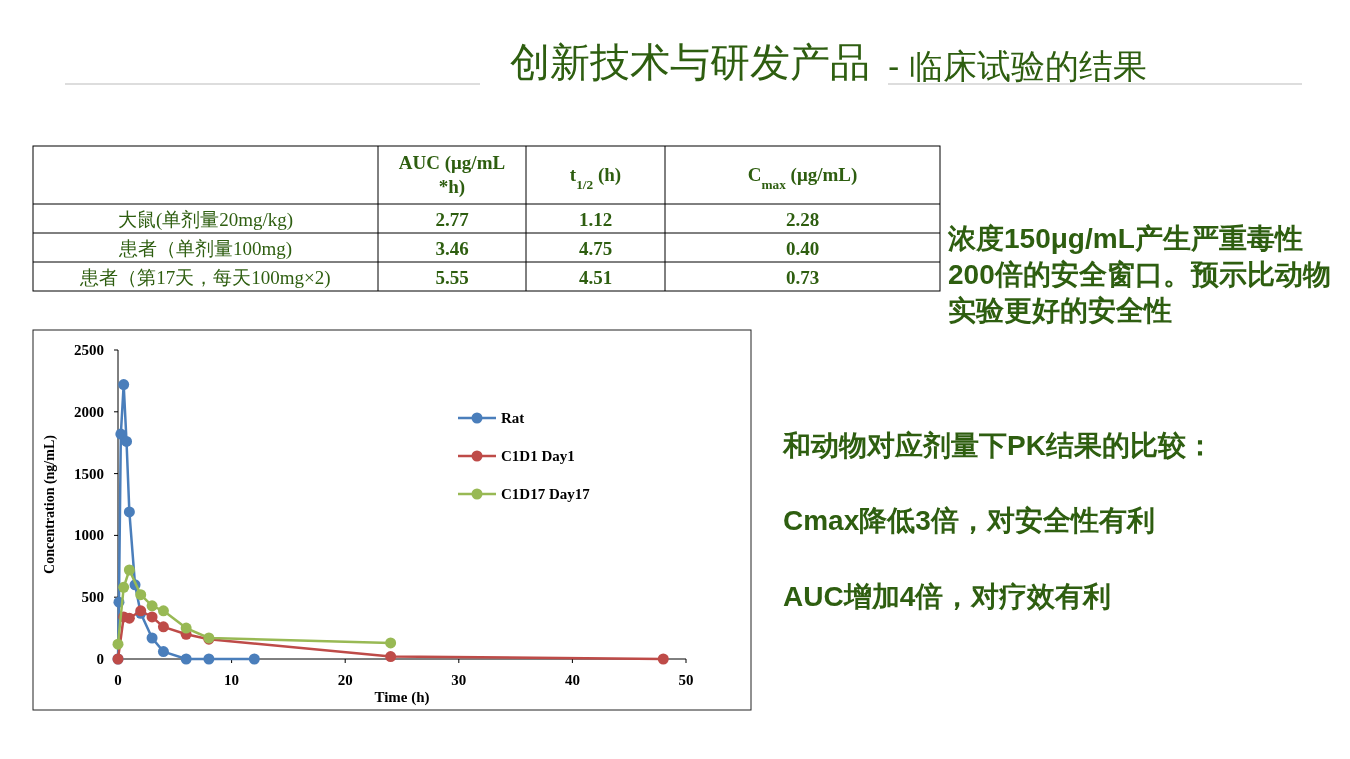 This screenshot has width=1350, height=759. I want to click on legend-label: C1D17 Day17, so click(546, 494).